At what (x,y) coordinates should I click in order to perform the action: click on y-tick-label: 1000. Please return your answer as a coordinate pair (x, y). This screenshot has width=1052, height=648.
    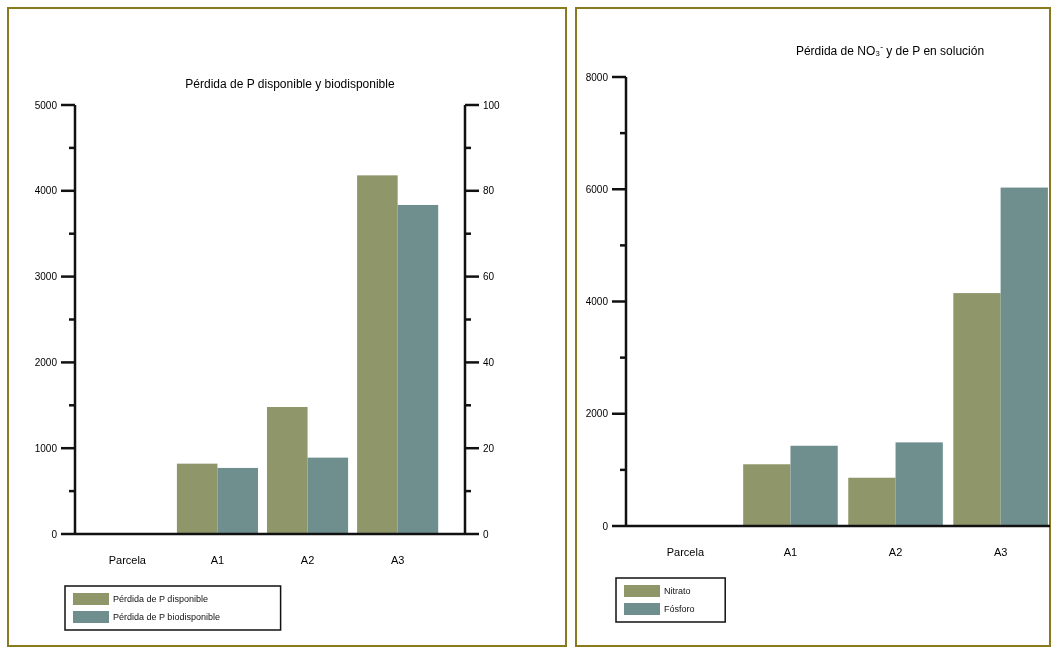
    Looking at the image, I should click on (46, 448).